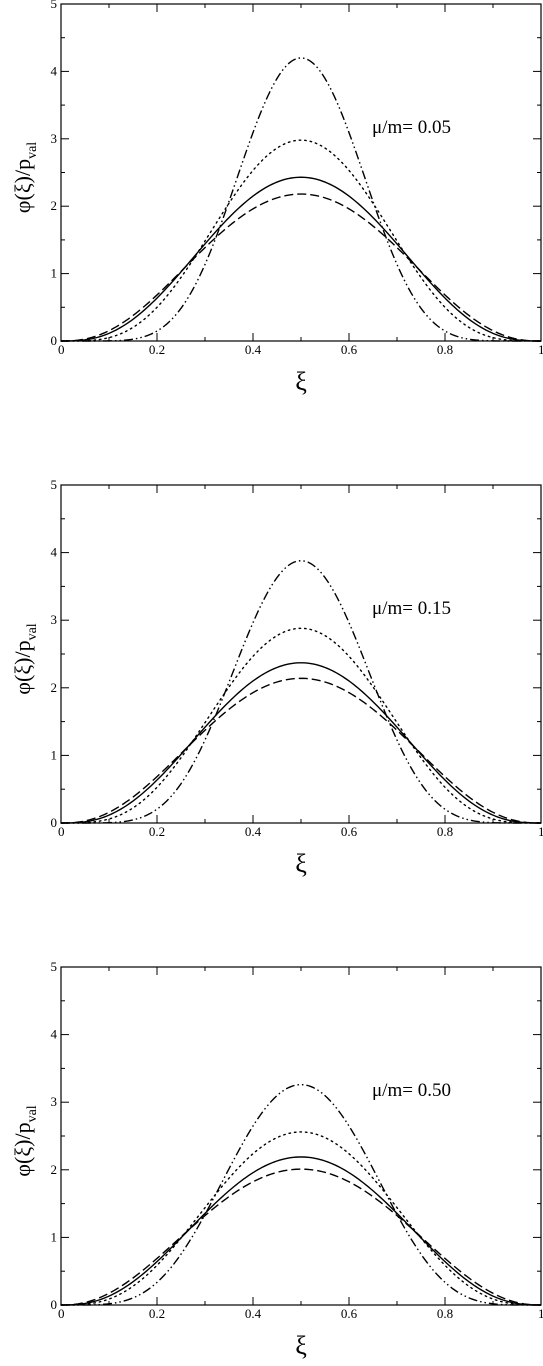  Describe the element at coordinates (411, 608) in the screenshot. I see `mass-ratio-annotation: μ/m= 0.15` at that location.